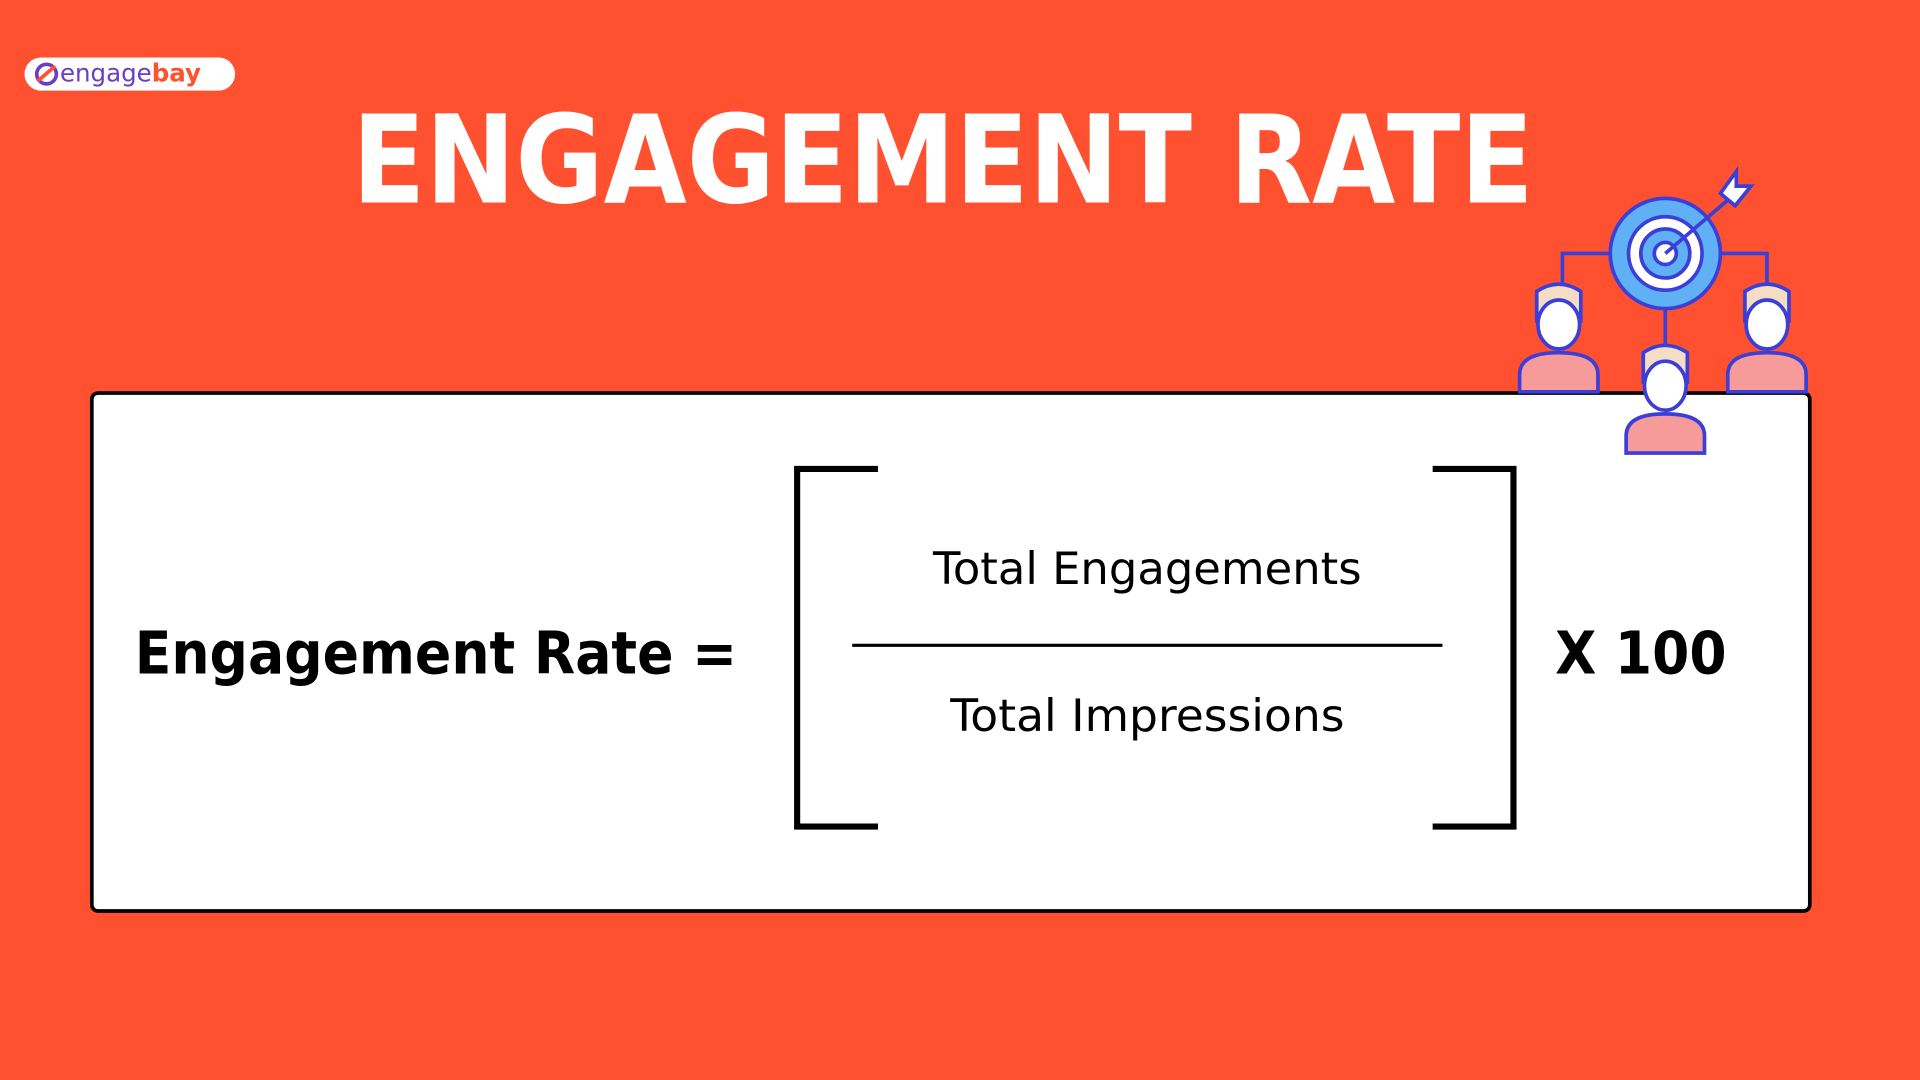  What do you see at coordinates (1146, 716) in the screenshot?
I see `denominator: Total Impressions` at bounding box center [1146, 716].